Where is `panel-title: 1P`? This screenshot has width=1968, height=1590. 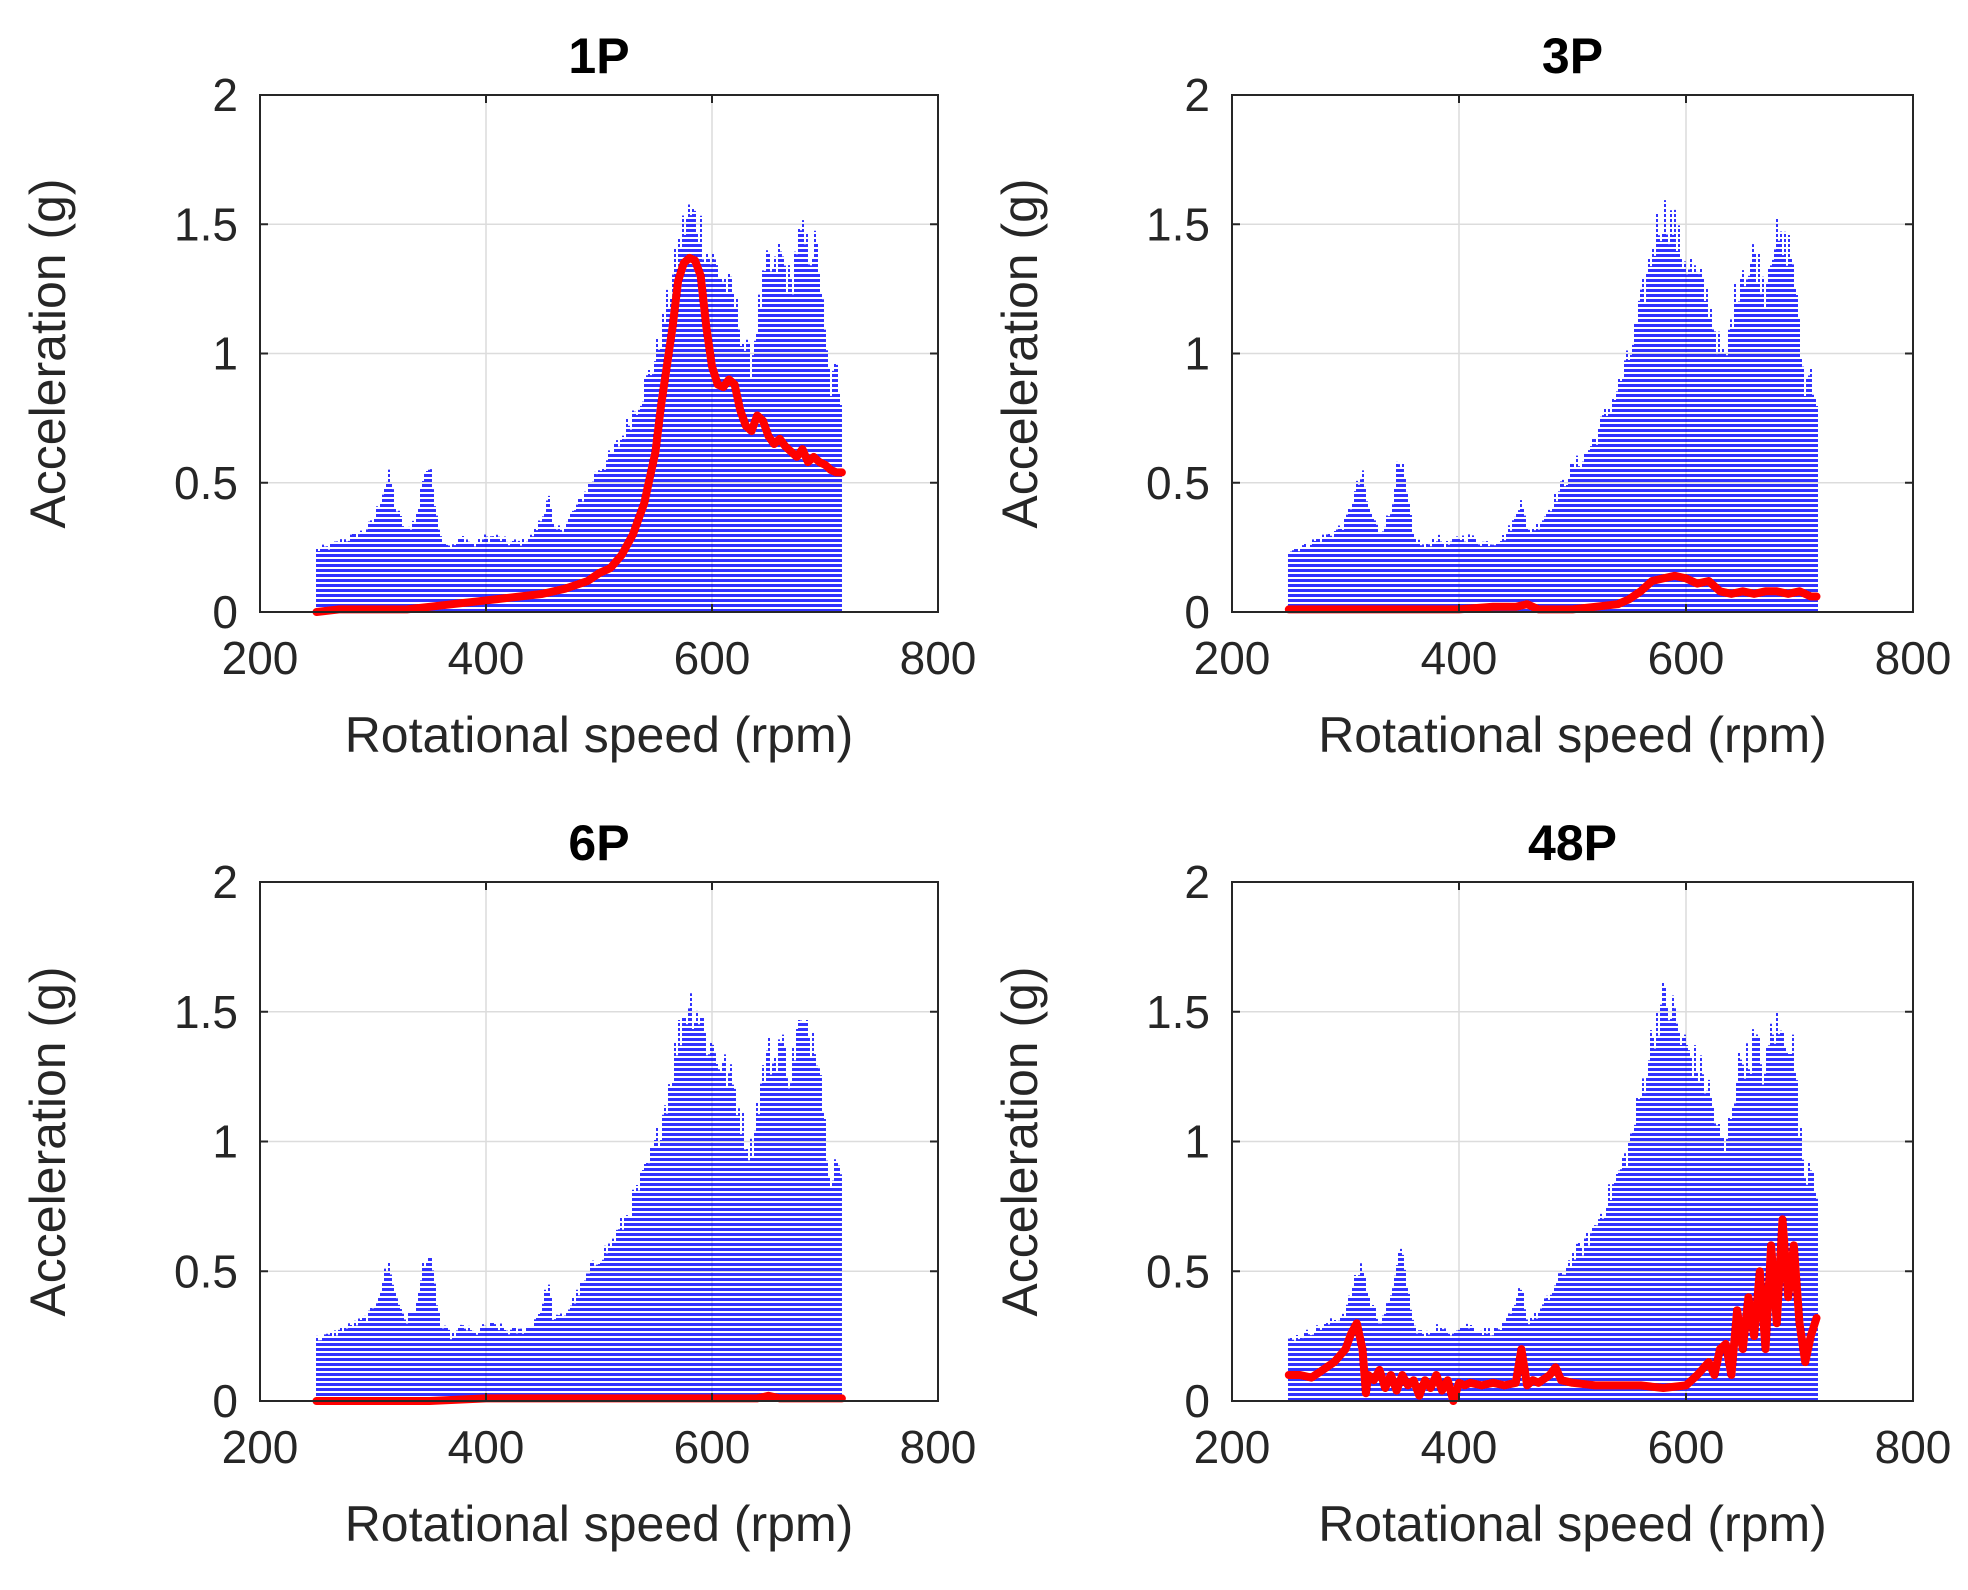
panel-title: 1P is located at coordinates (598, 56).